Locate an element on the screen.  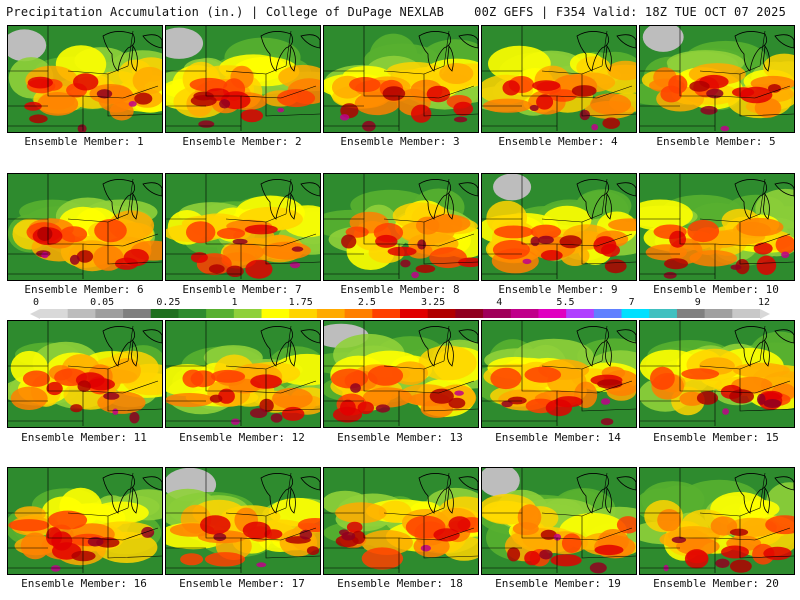
precip-low-area is located at coordinates (512, 187).